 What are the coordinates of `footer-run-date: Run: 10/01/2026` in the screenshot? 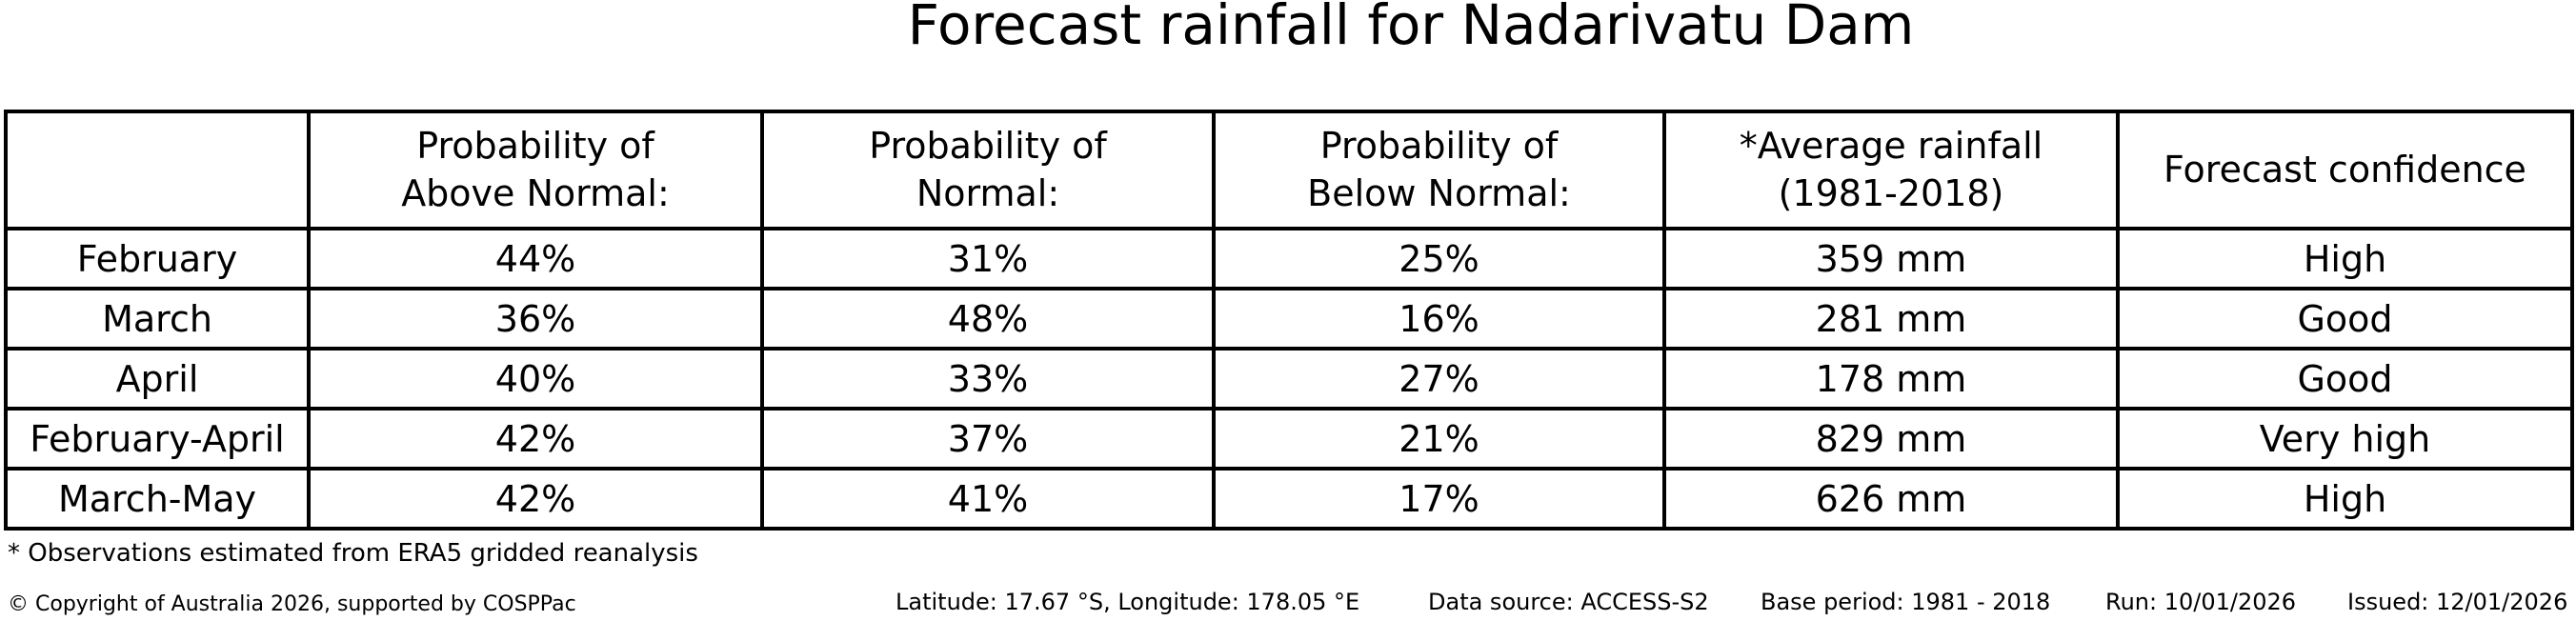 It's located at (2201, 602).